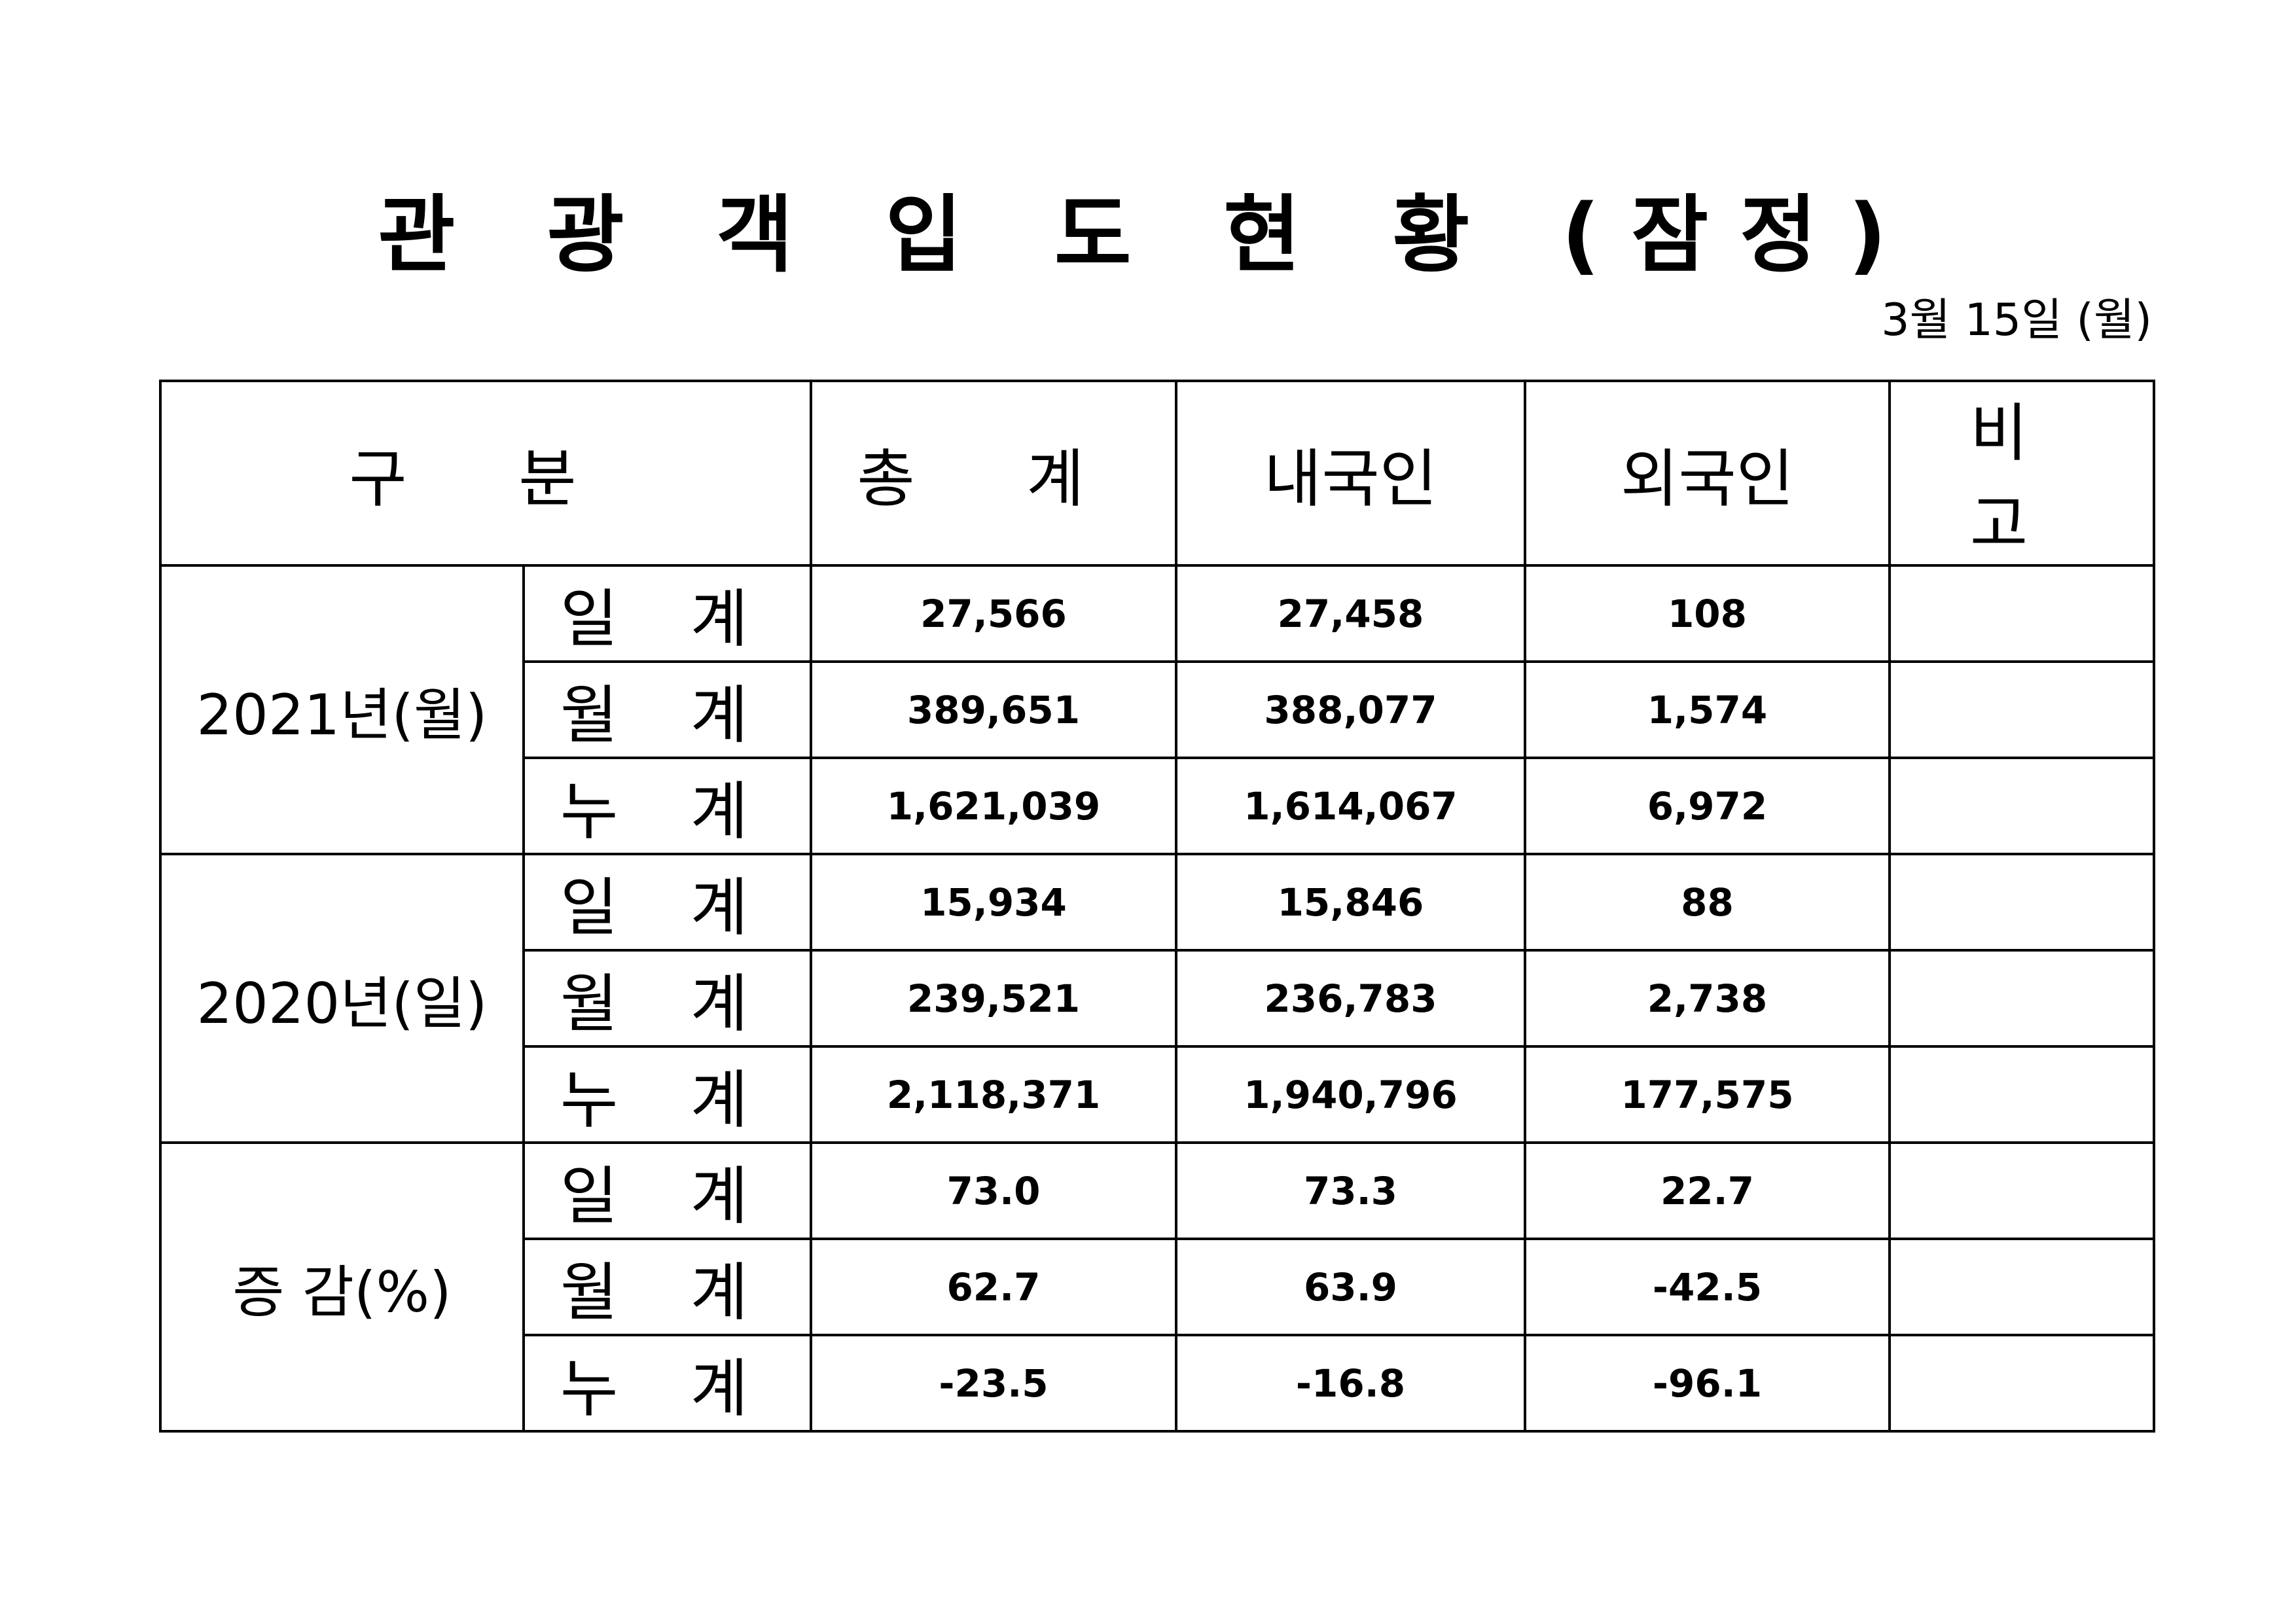 The width and height of the screenshot is (2296, 1623). I want to click on domestic-cell: 1,940,796, so click(1350, 1094).